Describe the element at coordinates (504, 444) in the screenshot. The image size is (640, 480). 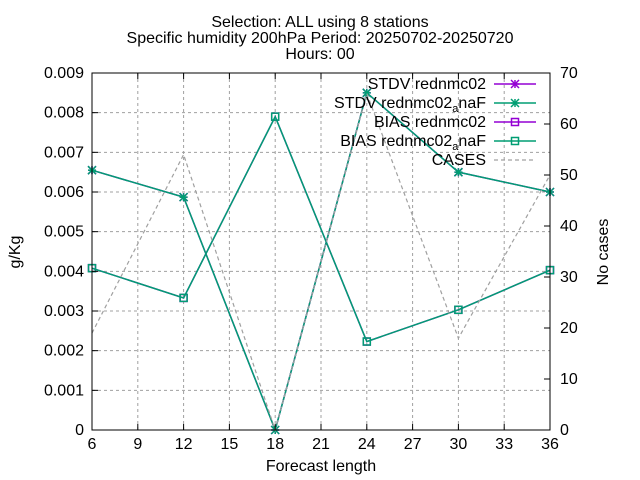
I see `x-tick-label: 33` at that location.